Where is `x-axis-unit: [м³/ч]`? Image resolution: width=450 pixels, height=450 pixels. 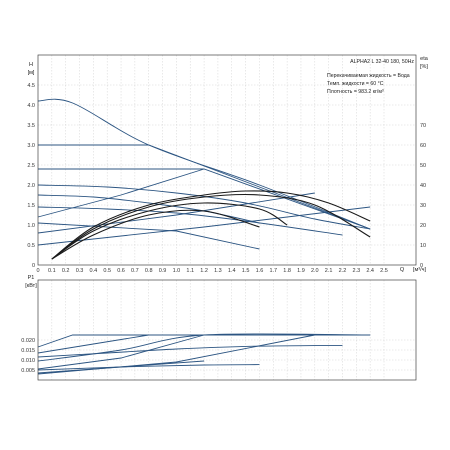
x-axis-unit: [м³/ч] is located at coordinates (420, 270).